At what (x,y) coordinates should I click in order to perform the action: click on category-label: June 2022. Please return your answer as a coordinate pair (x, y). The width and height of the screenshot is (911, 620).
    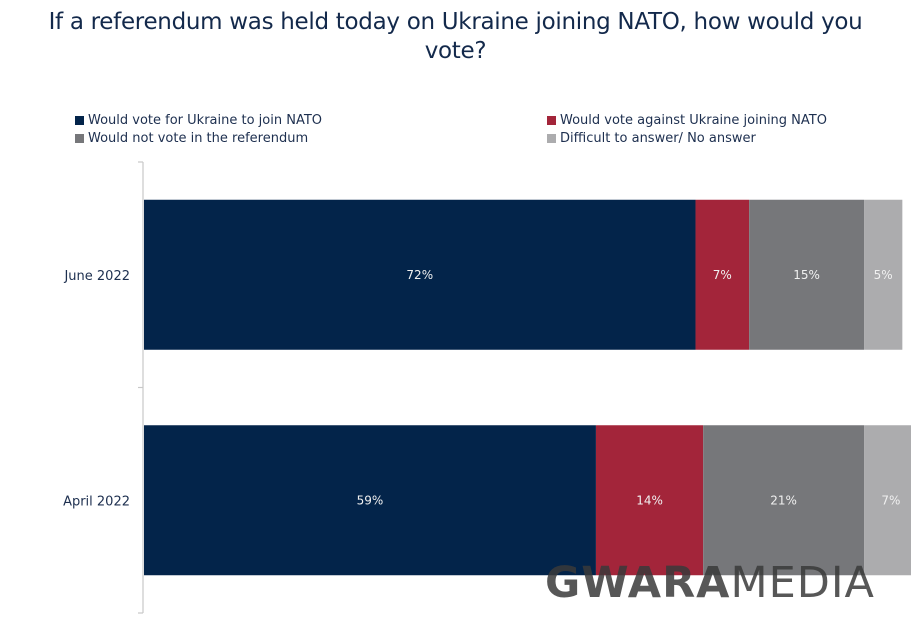
    Looking at the image, I should click on (96, 276).